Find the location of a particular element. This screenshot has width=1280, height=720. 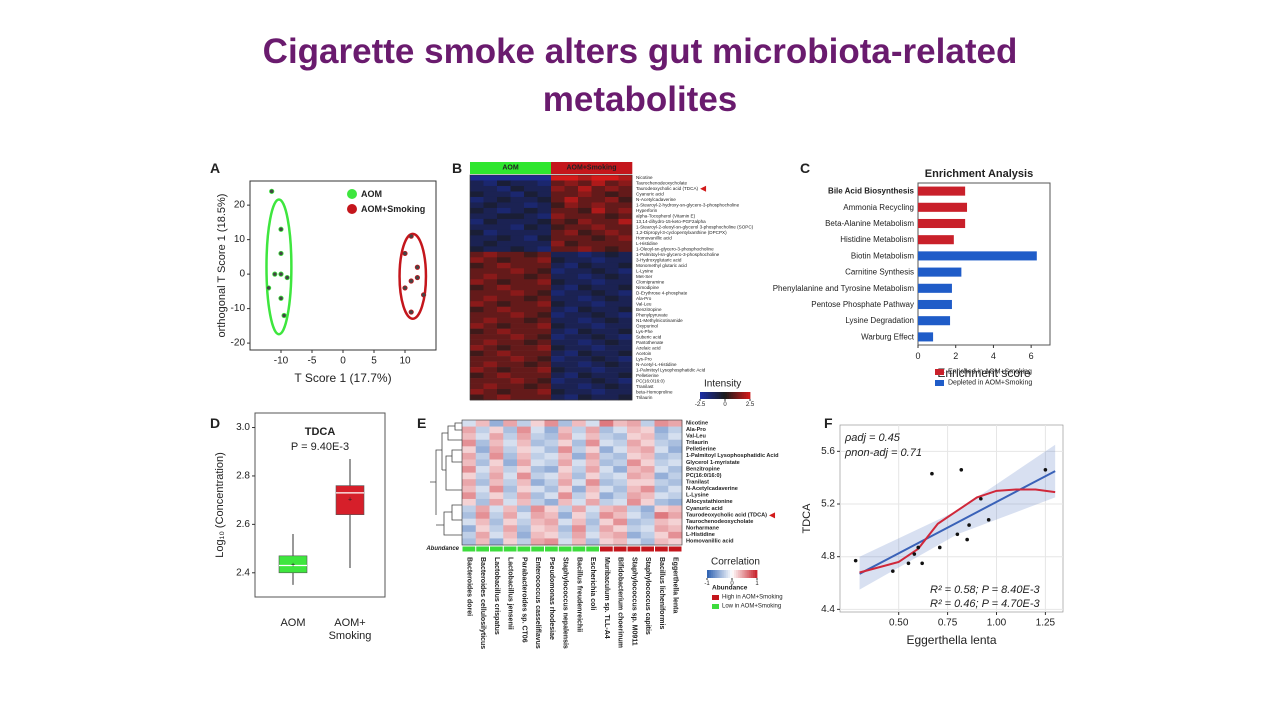

column-label: Escherichia coli is located at coordinates (592, 583).